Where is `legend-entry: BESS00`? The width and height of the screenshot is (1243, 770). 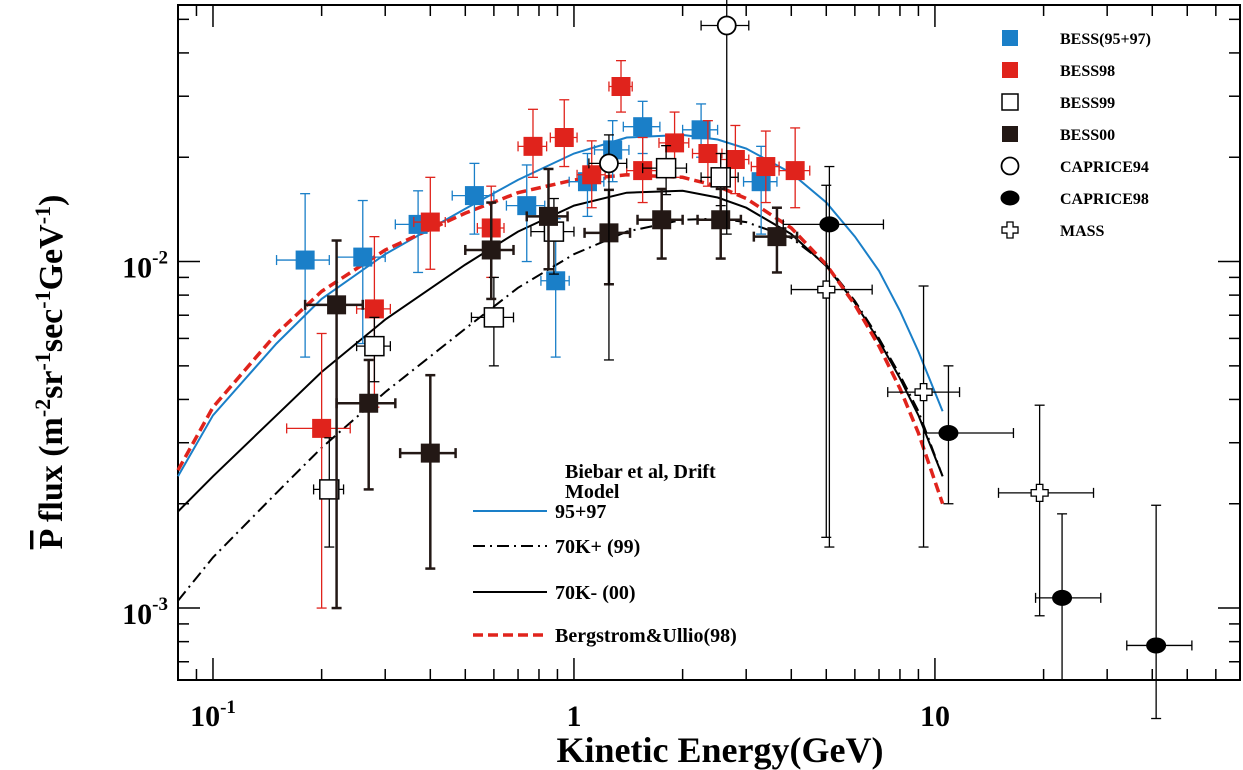 legend-entry: BESS00 is located at coordinates (1058, 135).